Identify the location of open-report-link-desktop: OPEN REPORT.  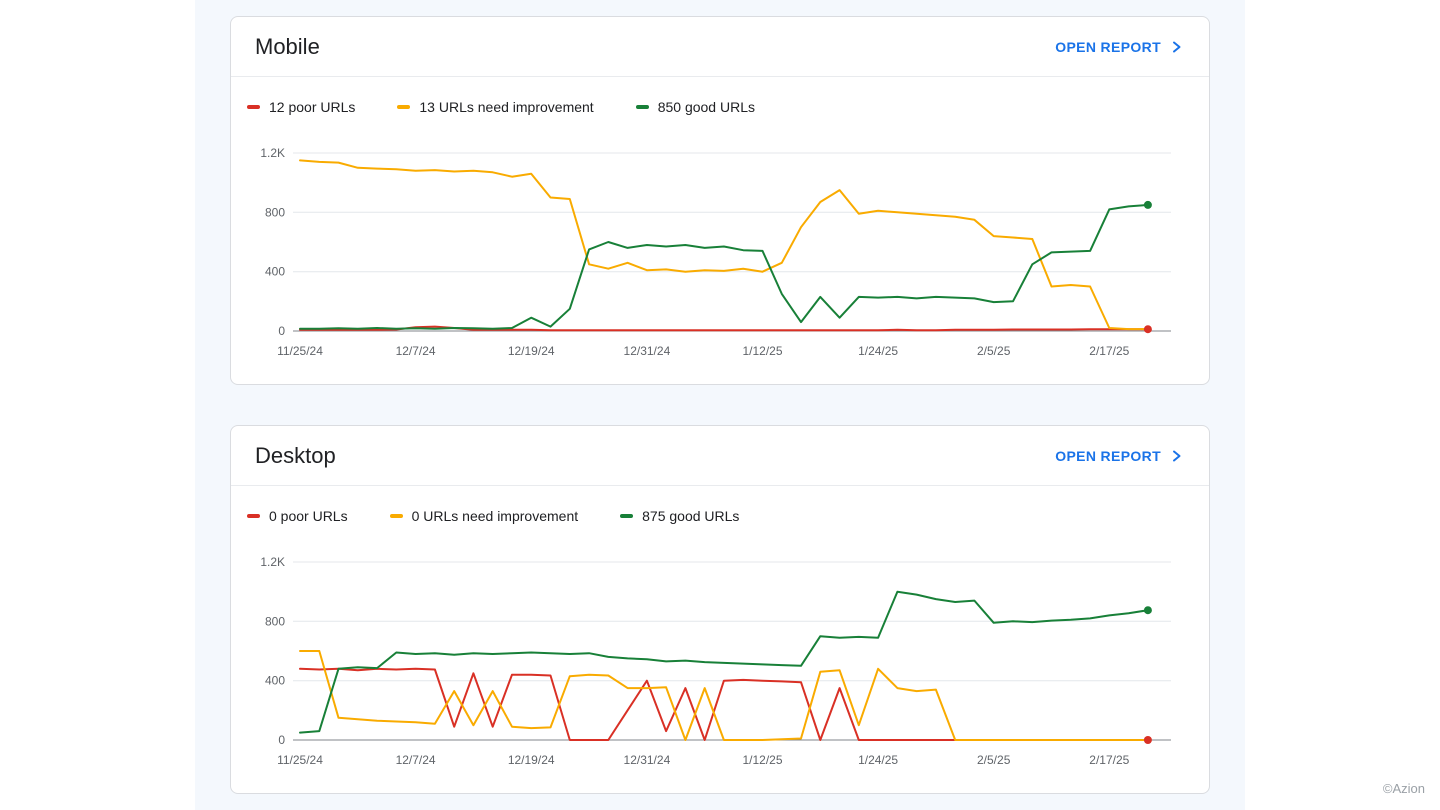
(1120, 456).